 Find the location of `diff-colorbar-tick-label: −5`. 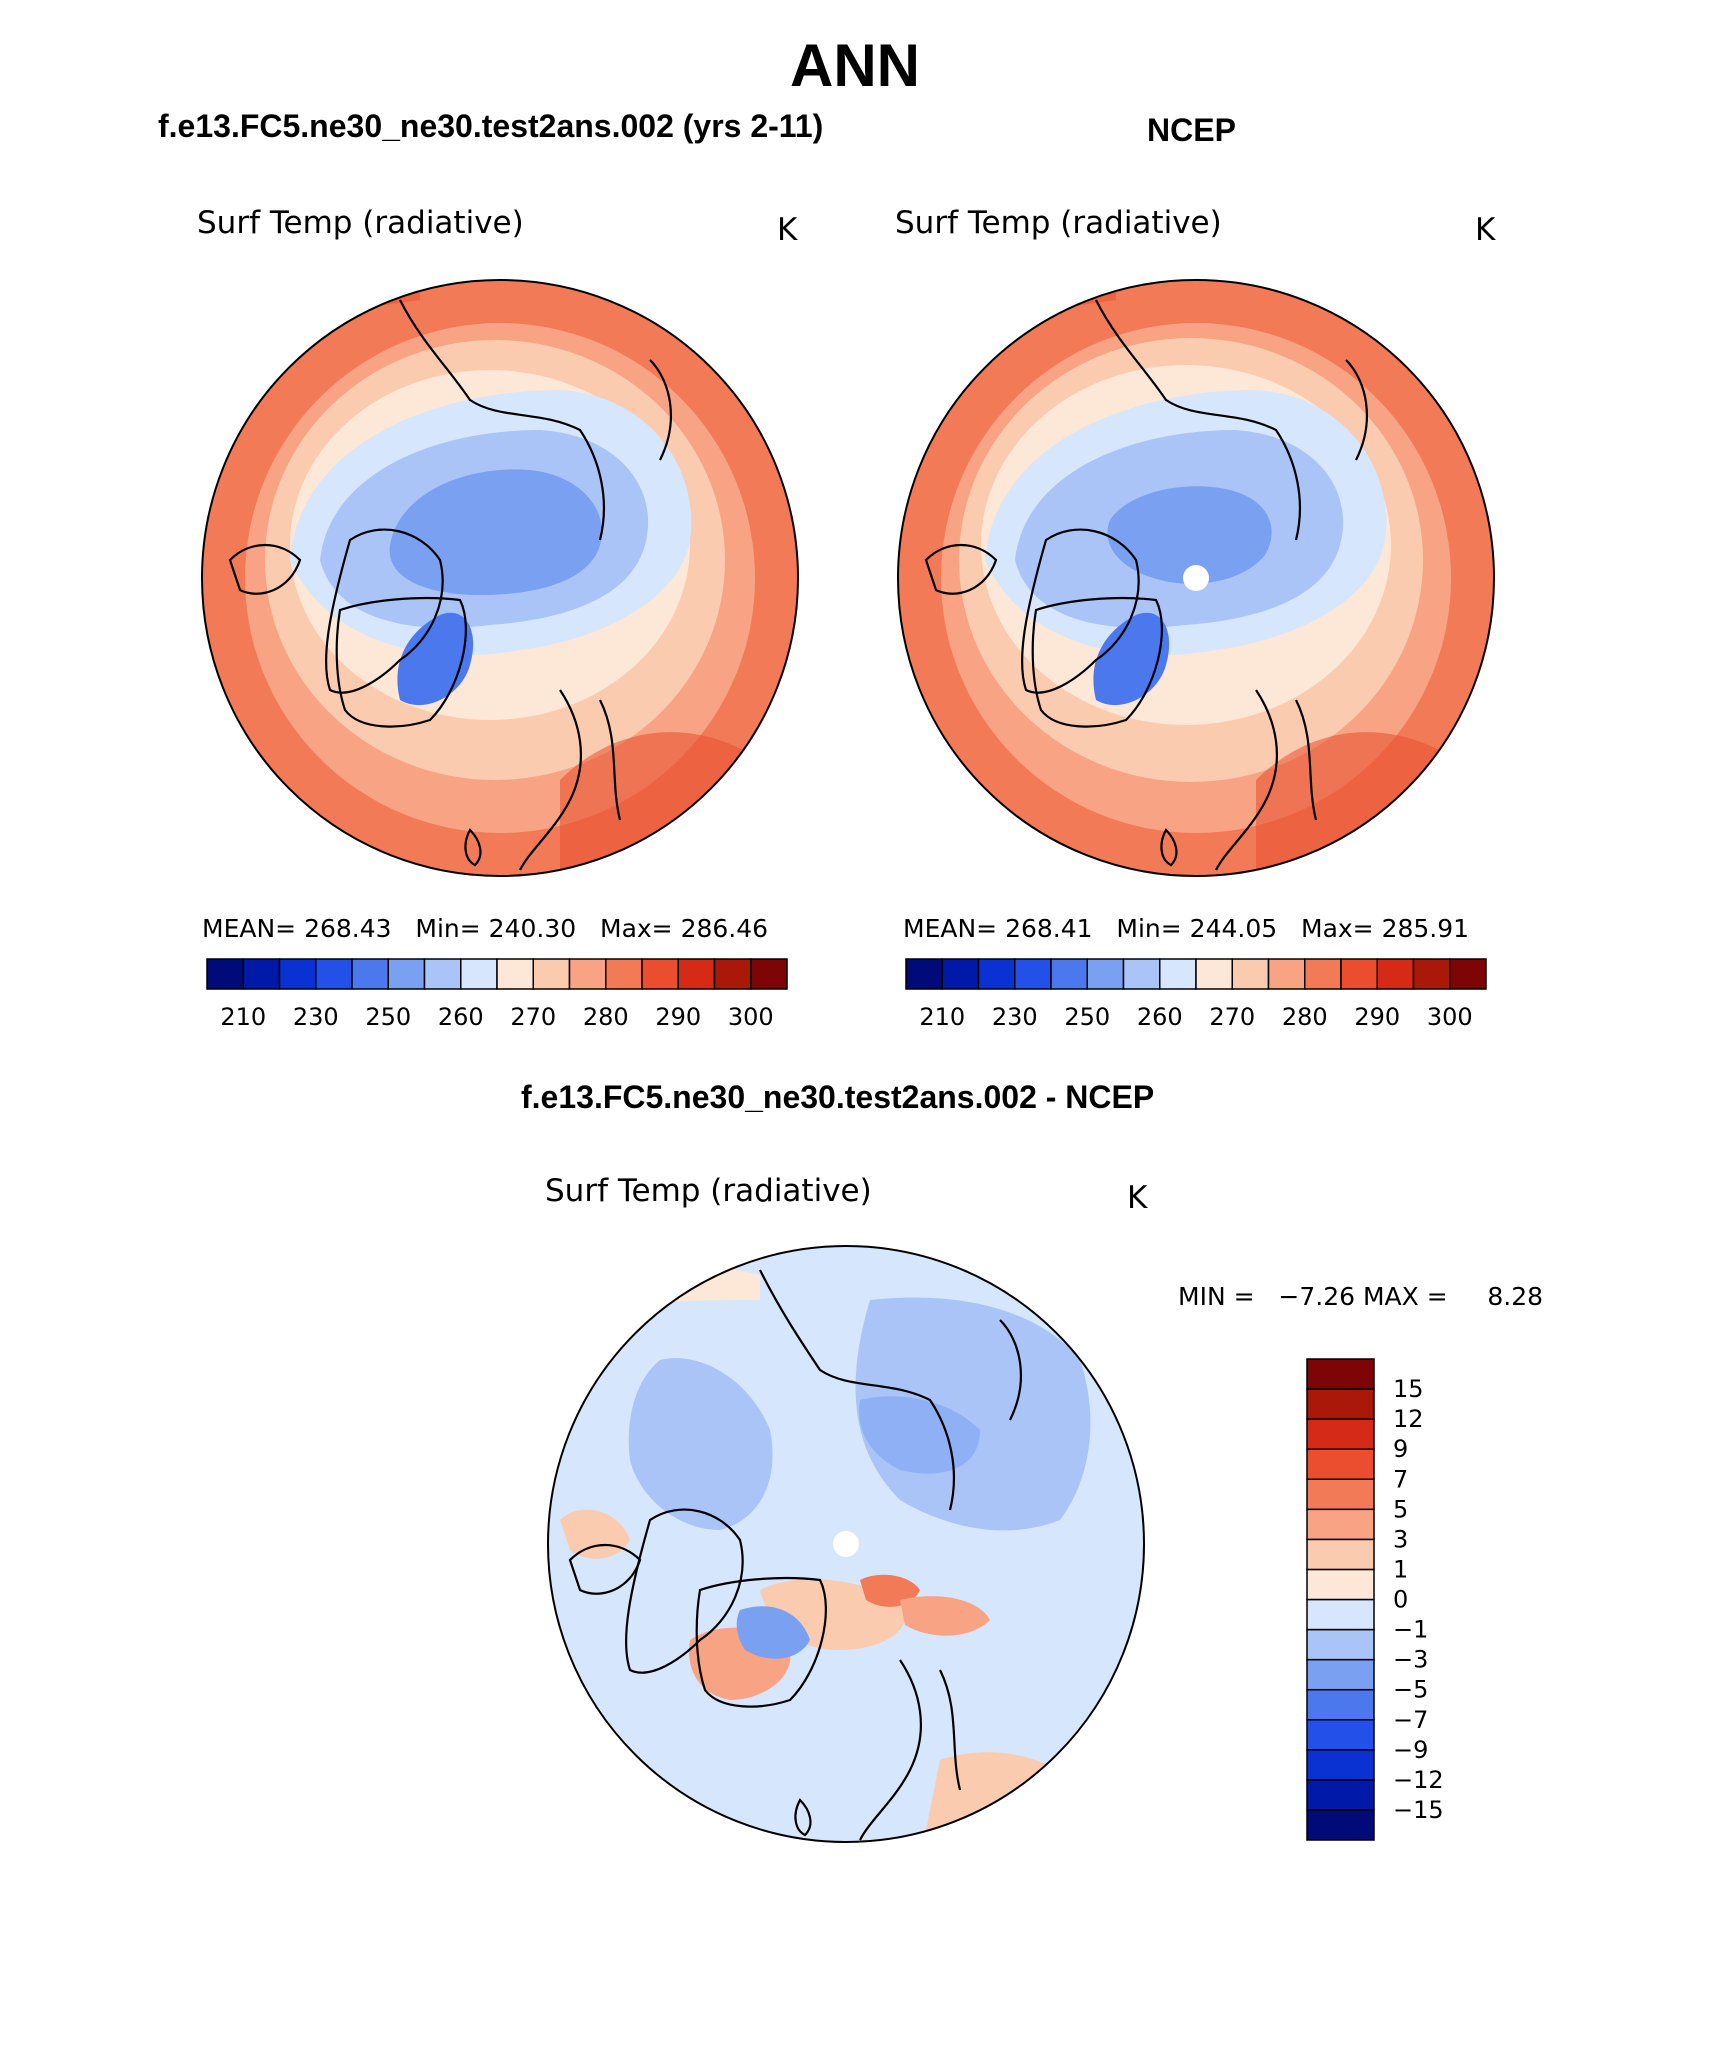

diff-colorbar-tick-label: −5 is located at coordinates (1410, 1690).